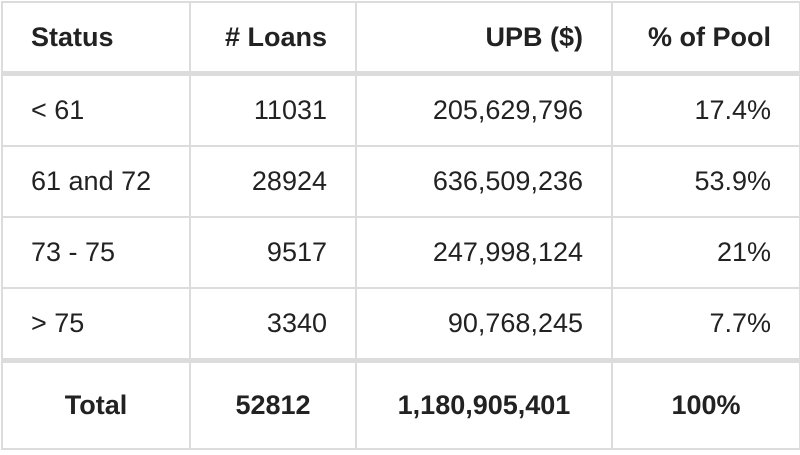  What do you see at coordinates (705, 181) in the screenshot?
I see `cell-pct: 53.9%` at bounding box center [705, 181].